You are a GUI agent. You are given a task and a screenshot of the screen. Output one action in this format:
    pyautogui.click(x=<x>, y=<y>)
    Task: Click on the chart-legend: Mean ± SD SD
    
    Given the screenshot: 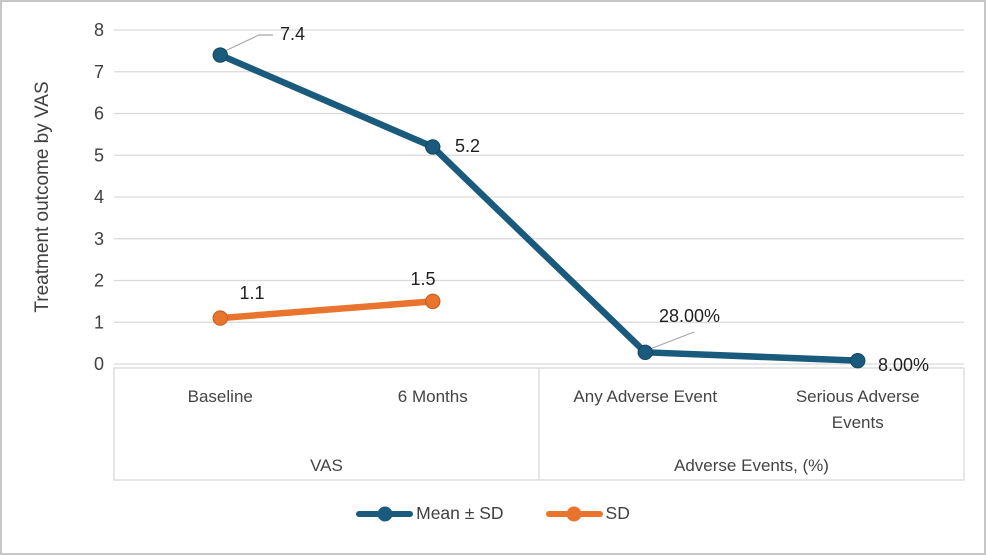 What is the action you would take?
    pyautogui.click(x=493, y=513)
    